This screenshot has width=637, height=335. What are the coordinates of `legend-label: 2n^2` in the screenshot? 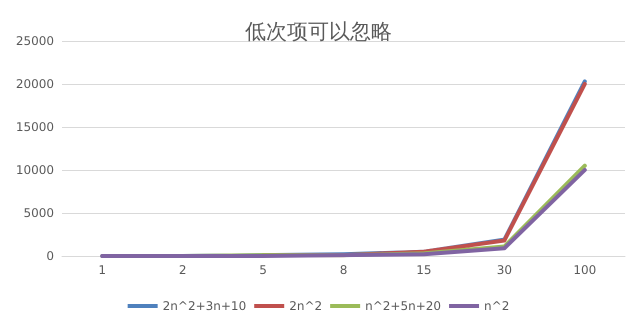 It's located at (305, 306).